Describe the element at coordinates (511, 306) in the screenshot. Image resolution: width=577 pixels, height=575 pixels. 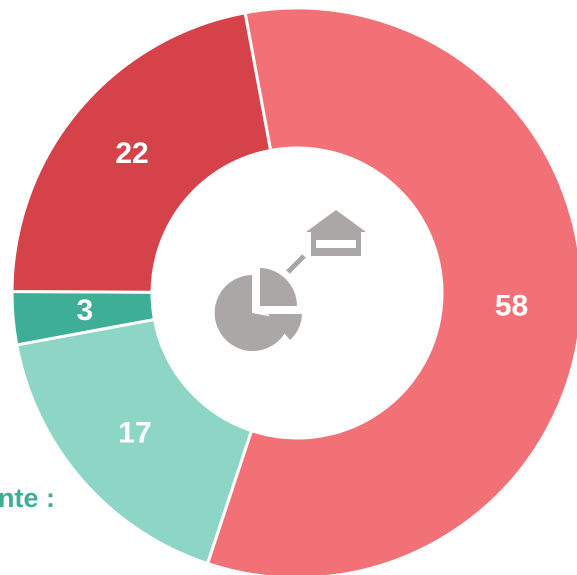
I see `slice-label: 58` at that location.